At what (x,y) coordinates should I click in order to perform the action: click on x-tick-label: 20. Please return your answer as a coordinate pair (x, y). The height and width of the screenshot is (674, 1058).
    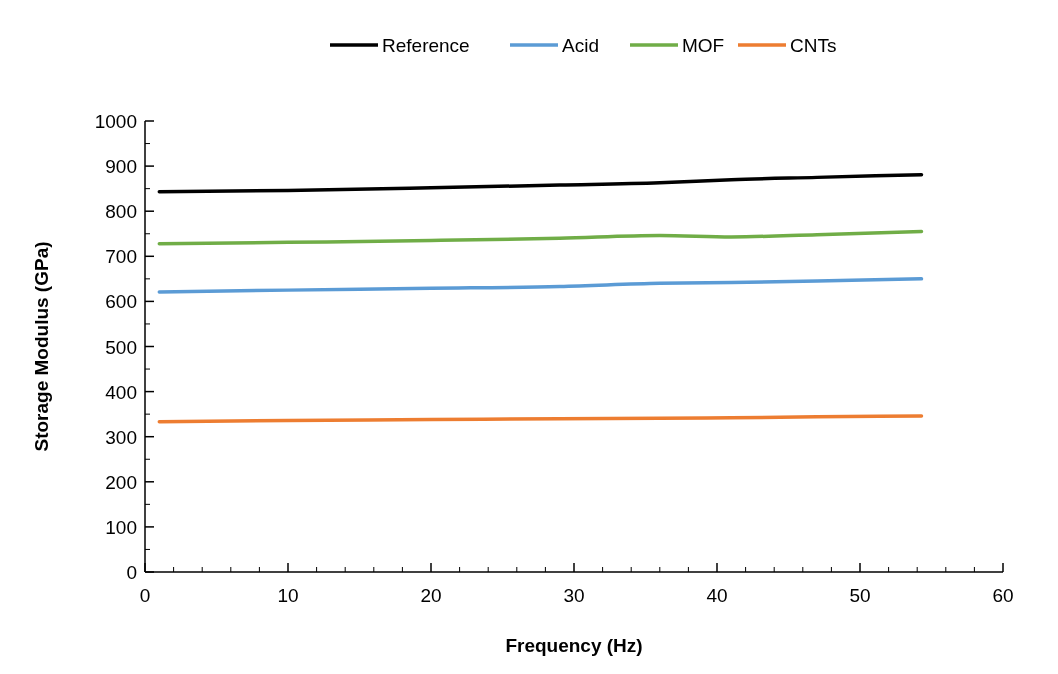
    Looking at the image, I should click on (431, 595).